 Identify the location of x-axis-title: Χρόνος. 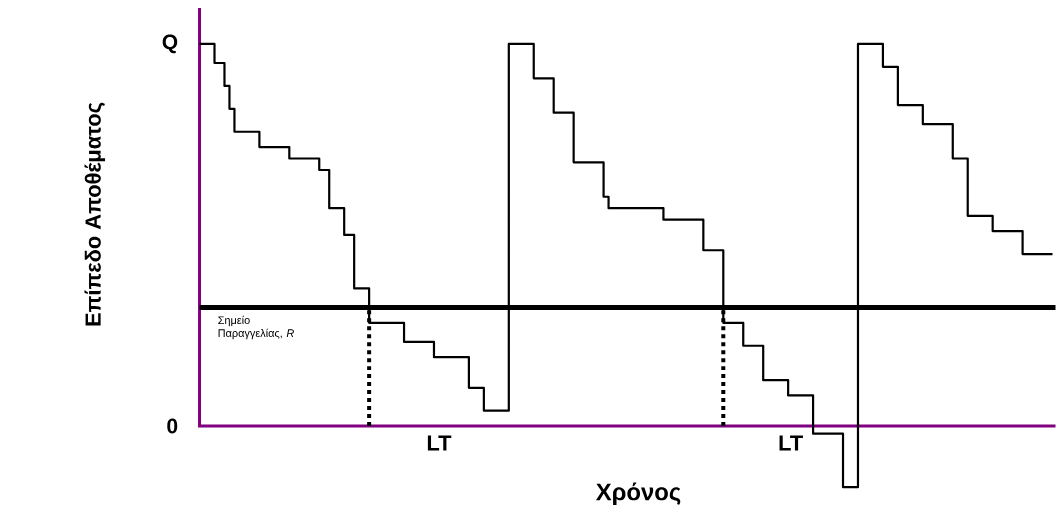
(638, 494).